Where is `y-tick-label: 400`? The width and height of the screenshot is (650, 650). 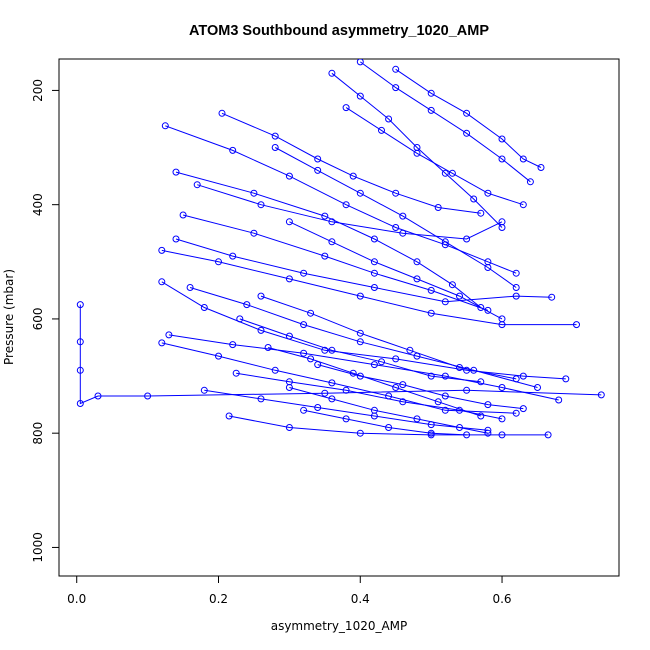
y-tick-label: 400 is located at coordinates (38, 204).